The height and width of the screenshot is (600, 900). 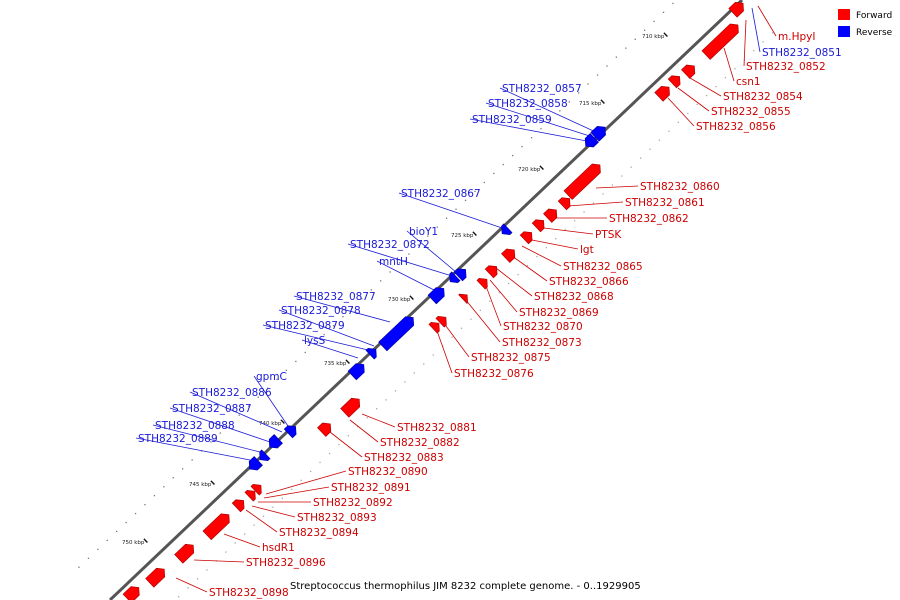 What do you see at coordinates (590, 104) in the screenshot?
I see `tick-label: 715 kbp` at bounding box center [590, 104].